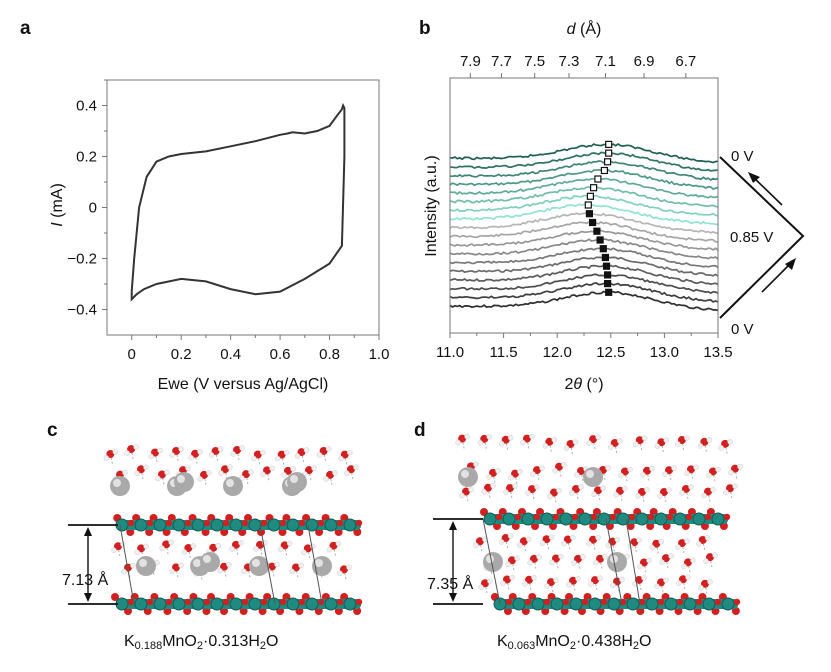 The image size is (831, 672). I want to click on cv-x-tick-label: 0.2, so click(181, 354).